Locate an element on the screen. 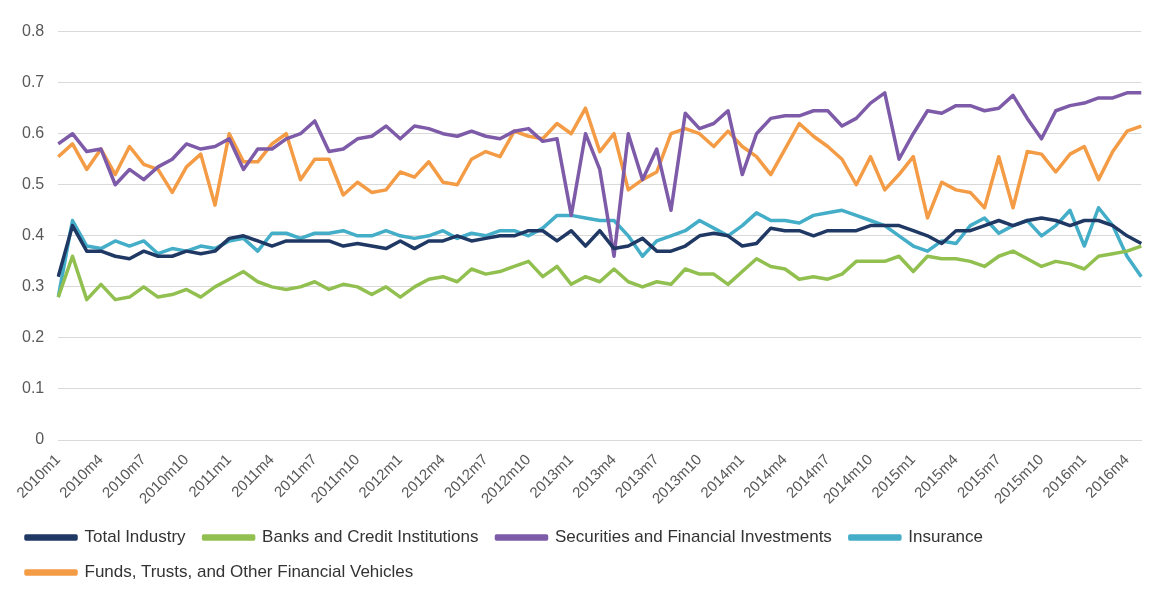  y-tick-label: 0.4 is located at coordinates (33, 235).